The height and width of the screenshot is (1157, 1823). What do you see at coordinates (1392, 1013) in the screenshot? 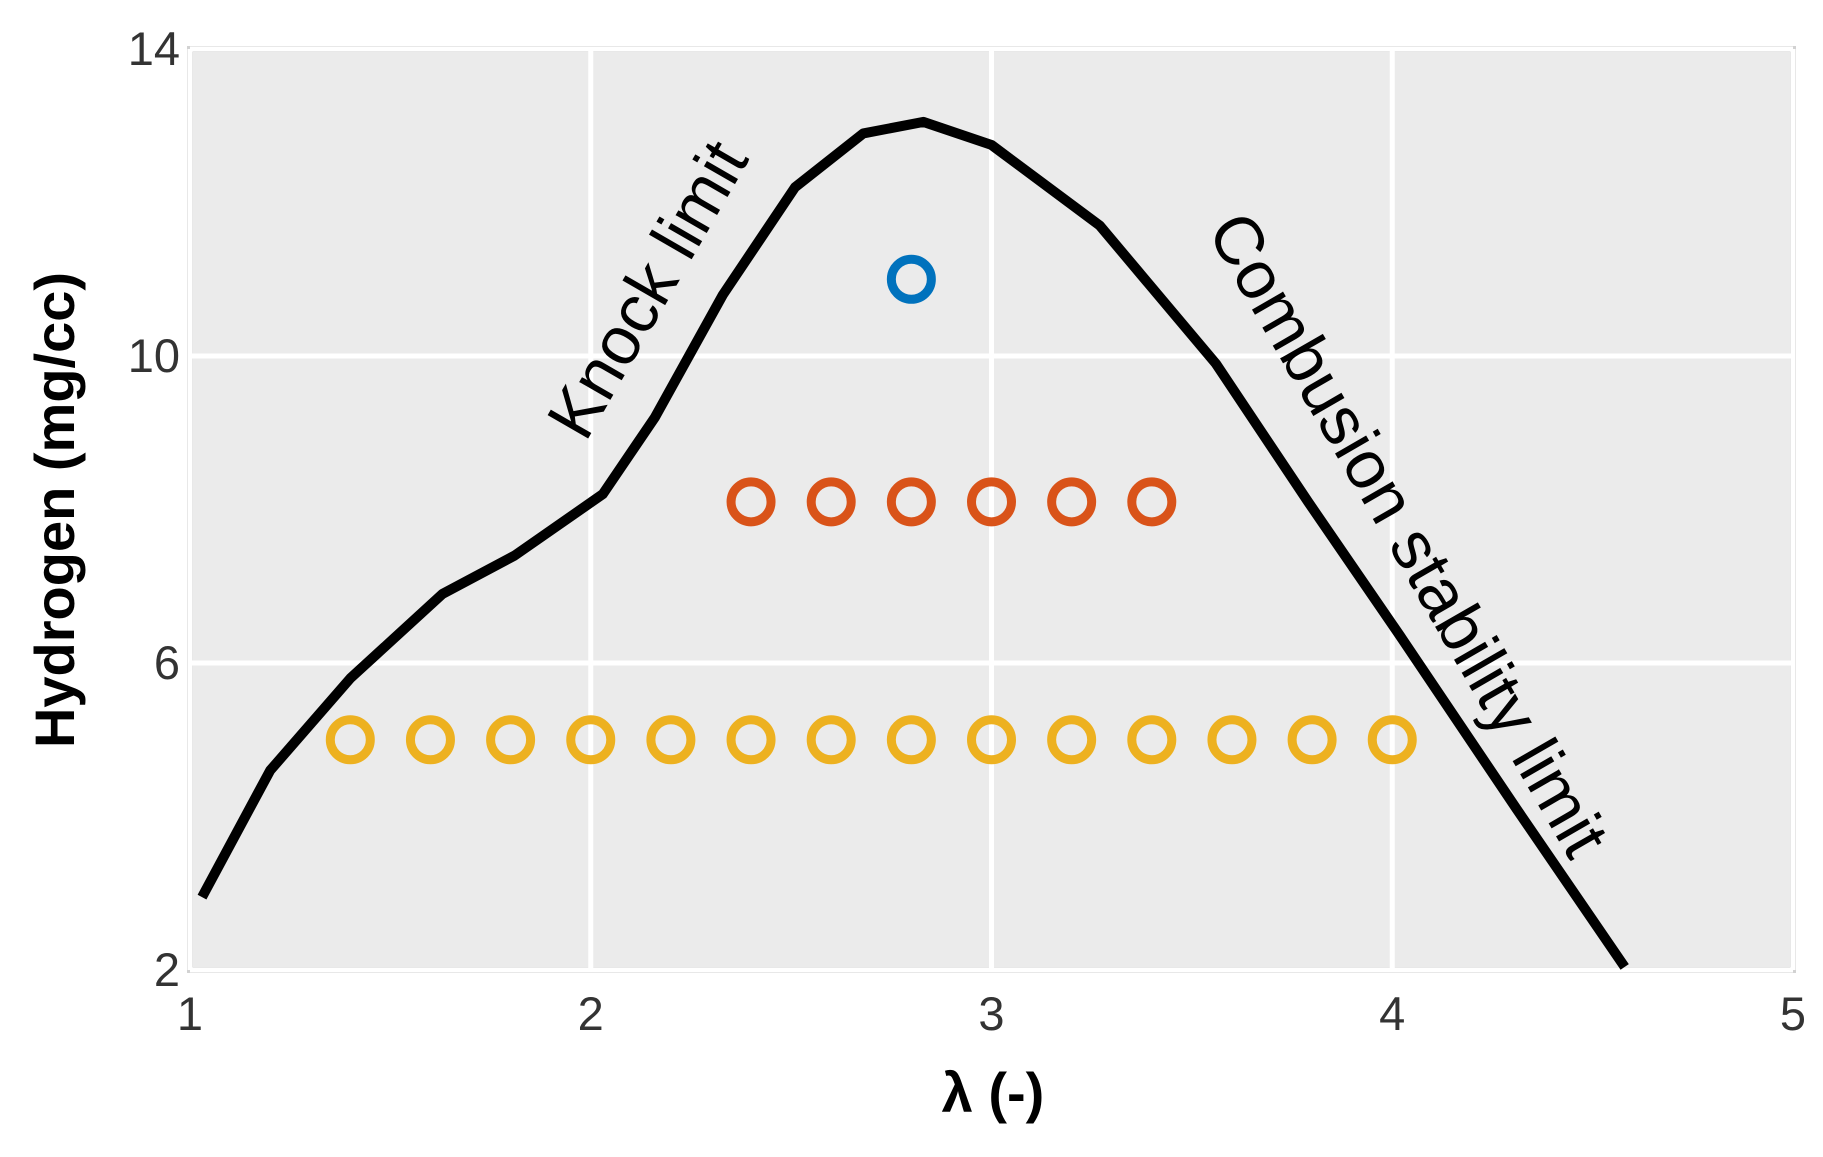
I see `x-tick-label: 4` at bounding box center [1392, 1013].